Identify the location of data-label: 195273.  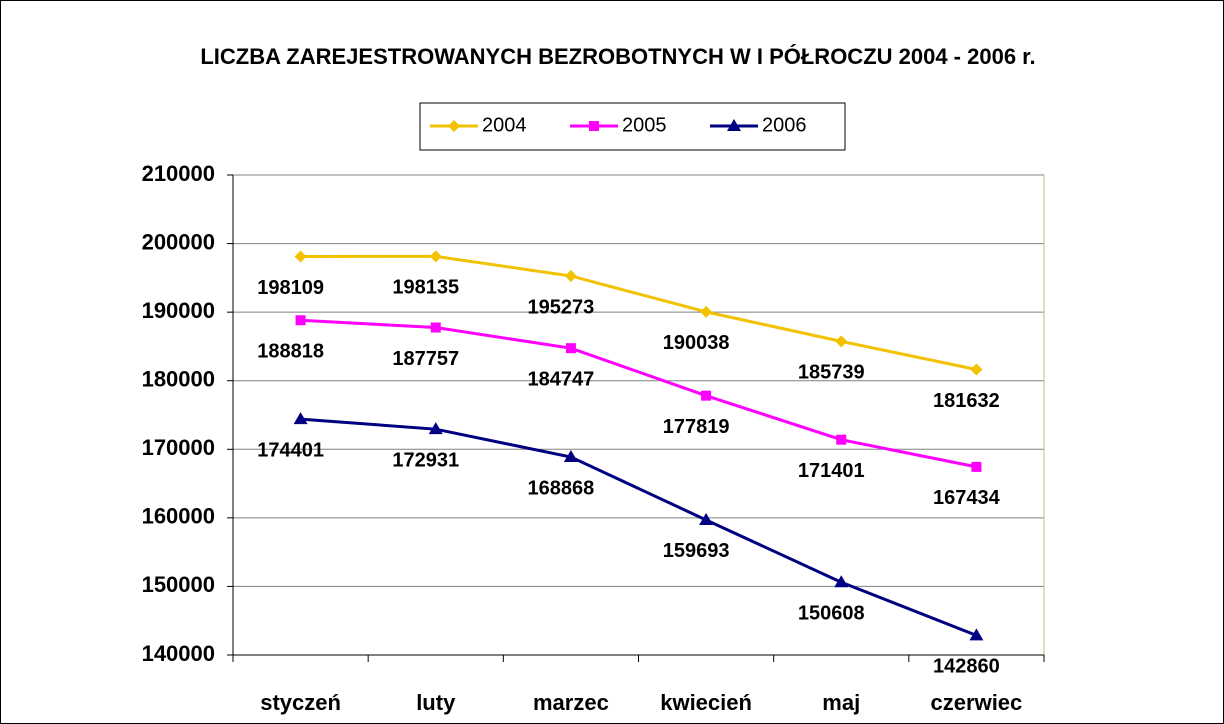
(561, 307).